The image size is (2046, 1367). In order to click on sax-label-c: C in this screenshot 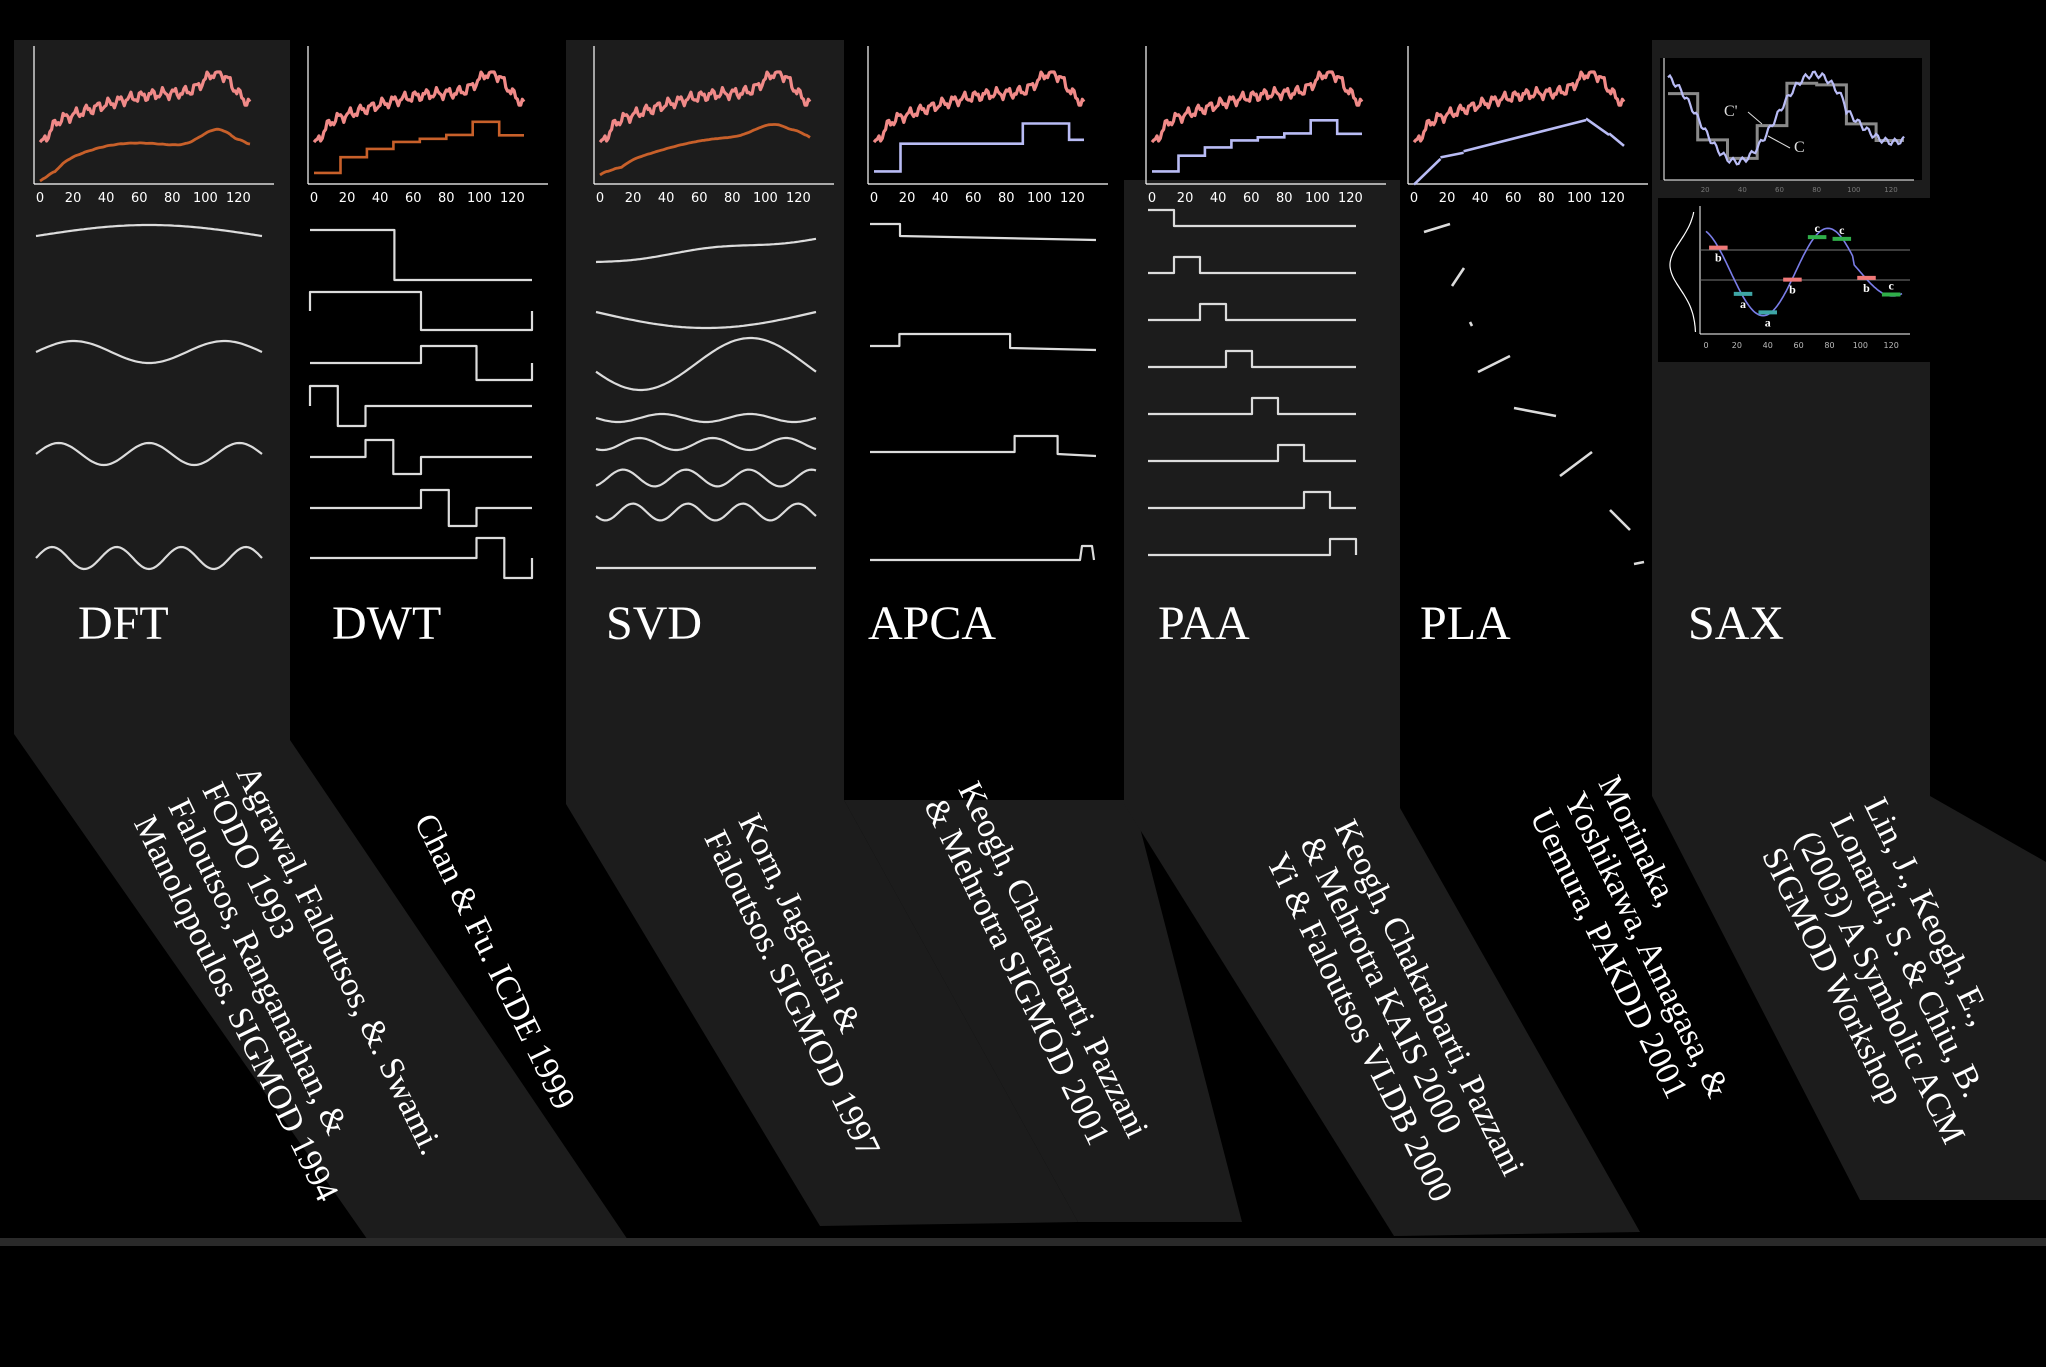, I will do `click(1799, 147)`.